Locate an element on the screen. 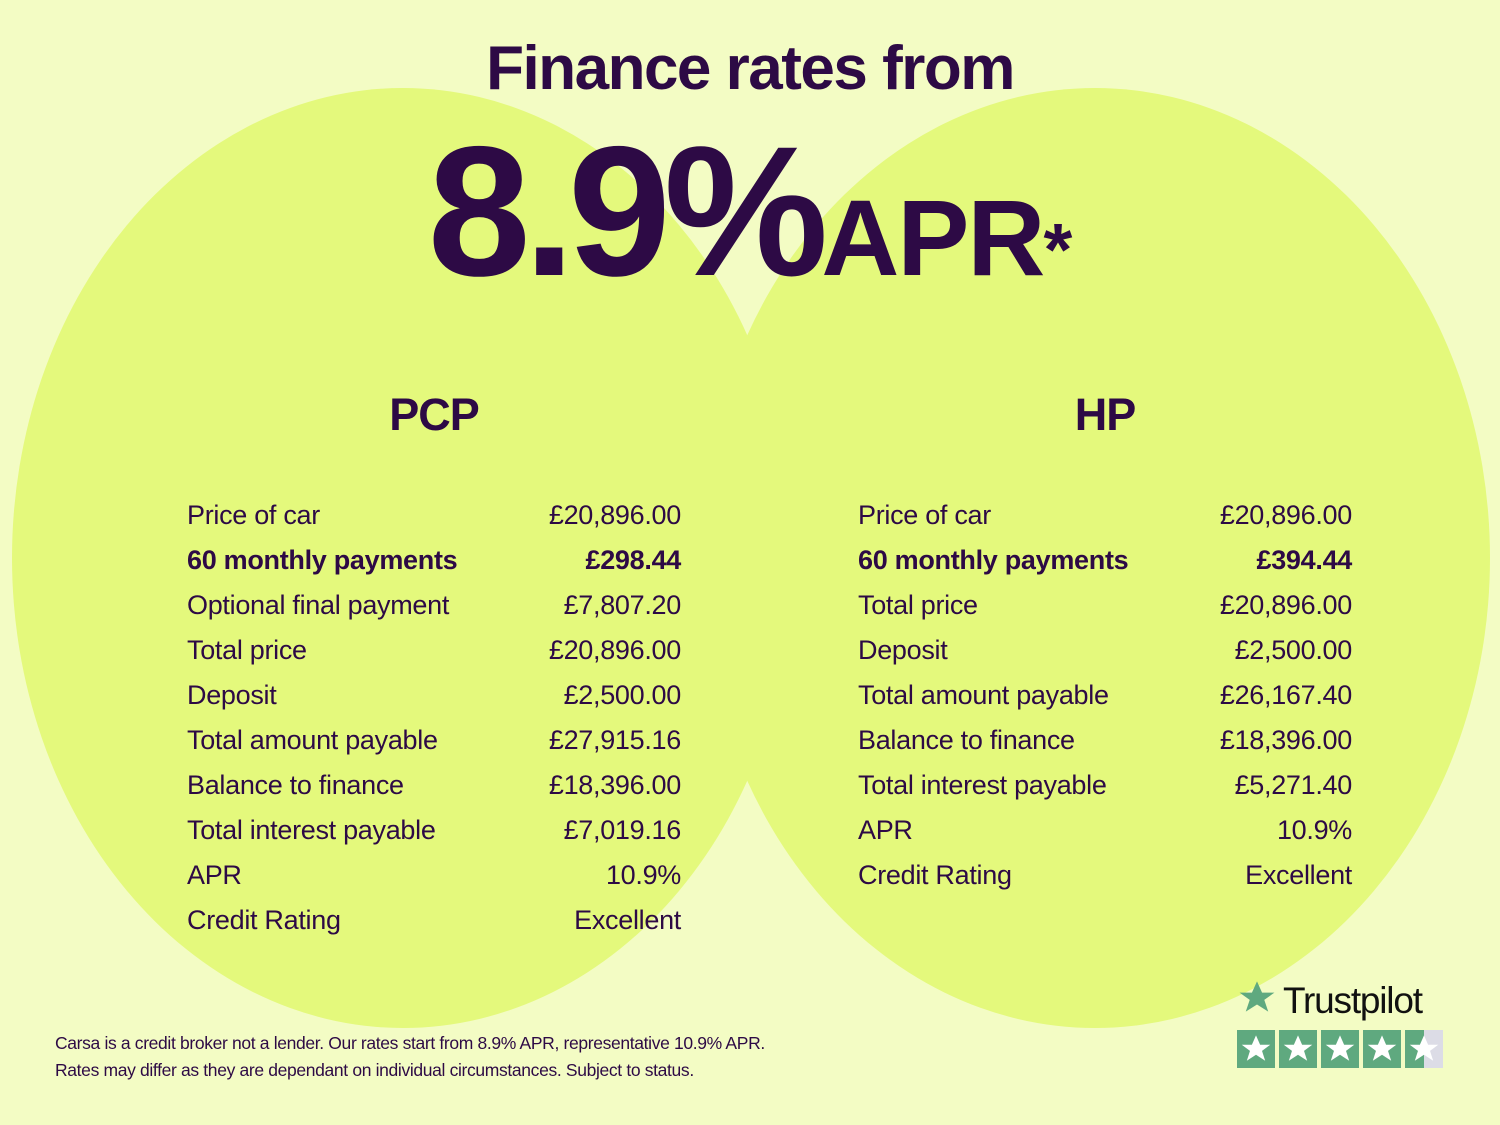  plan-row: Total amount payable £26,167.40 is located at coordinates (1105, 695).